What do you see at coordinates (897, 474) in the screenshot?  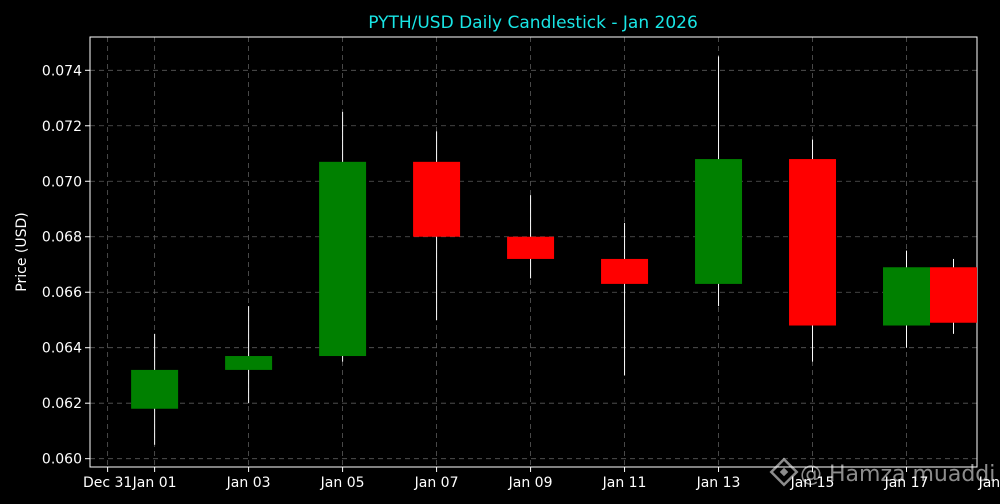 I see `watermark-text: @ Hamza muaddi` at bounding box center [897, 474].